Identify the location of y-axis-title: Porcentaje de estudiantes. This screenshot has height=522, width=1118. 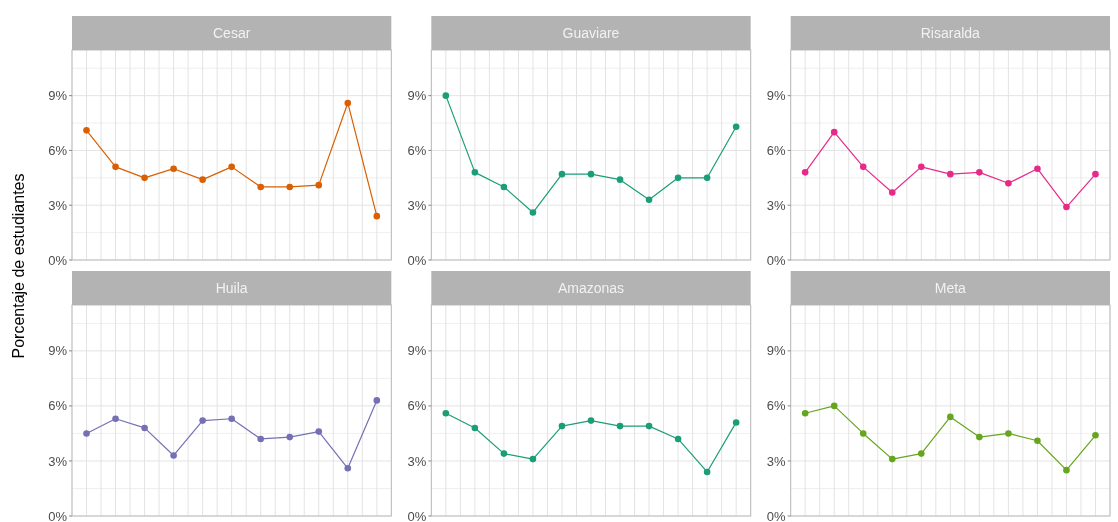
(18, 266).